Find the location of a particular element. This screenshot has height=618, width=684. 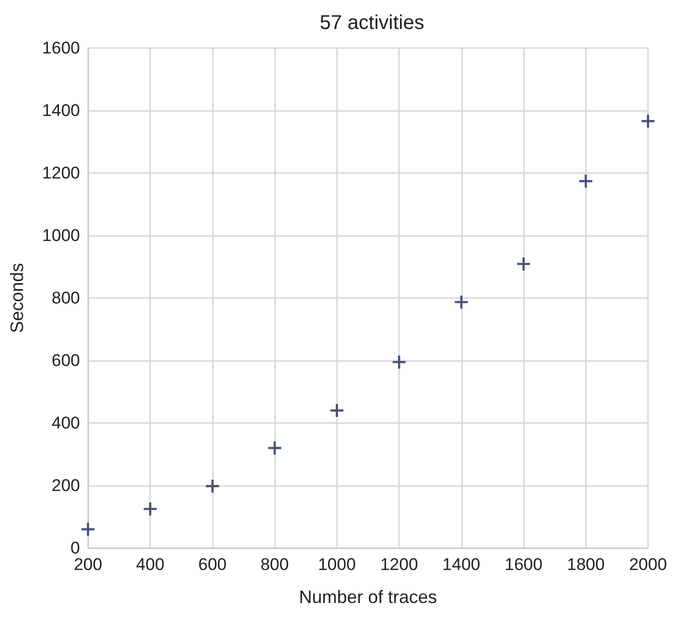

y-tick-label: 400 is located at coordinates (66, 423).